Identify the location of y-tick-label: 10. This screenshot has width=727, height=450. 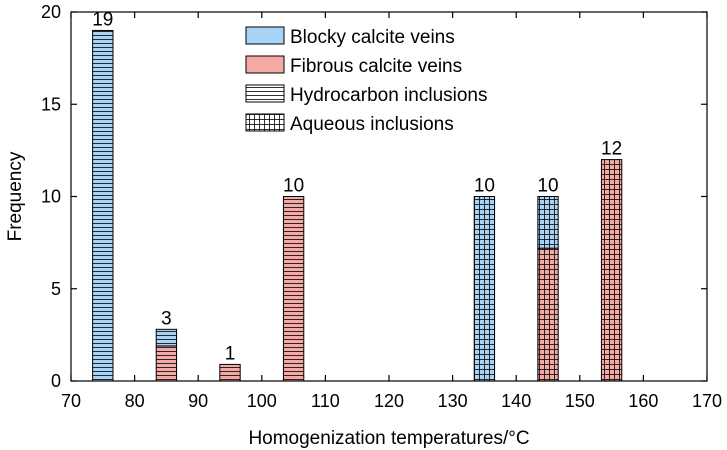
(51, 197).